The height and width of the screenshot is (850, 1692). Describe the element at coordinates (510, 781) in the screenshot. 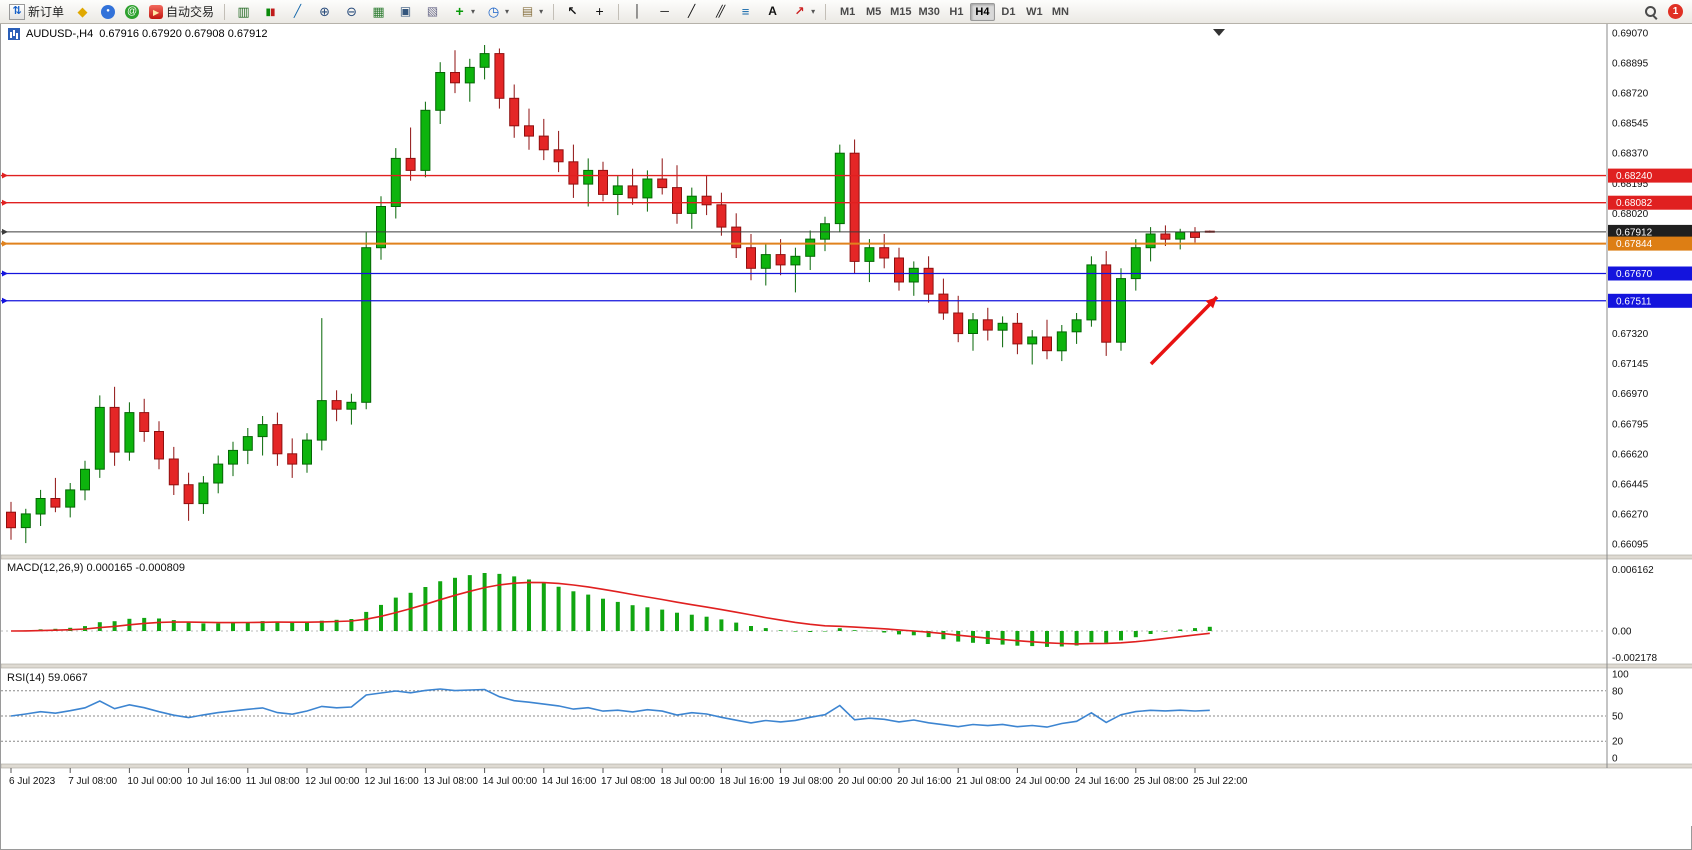

I see `time-axis-label: 14 Jul 00:00` at that location.